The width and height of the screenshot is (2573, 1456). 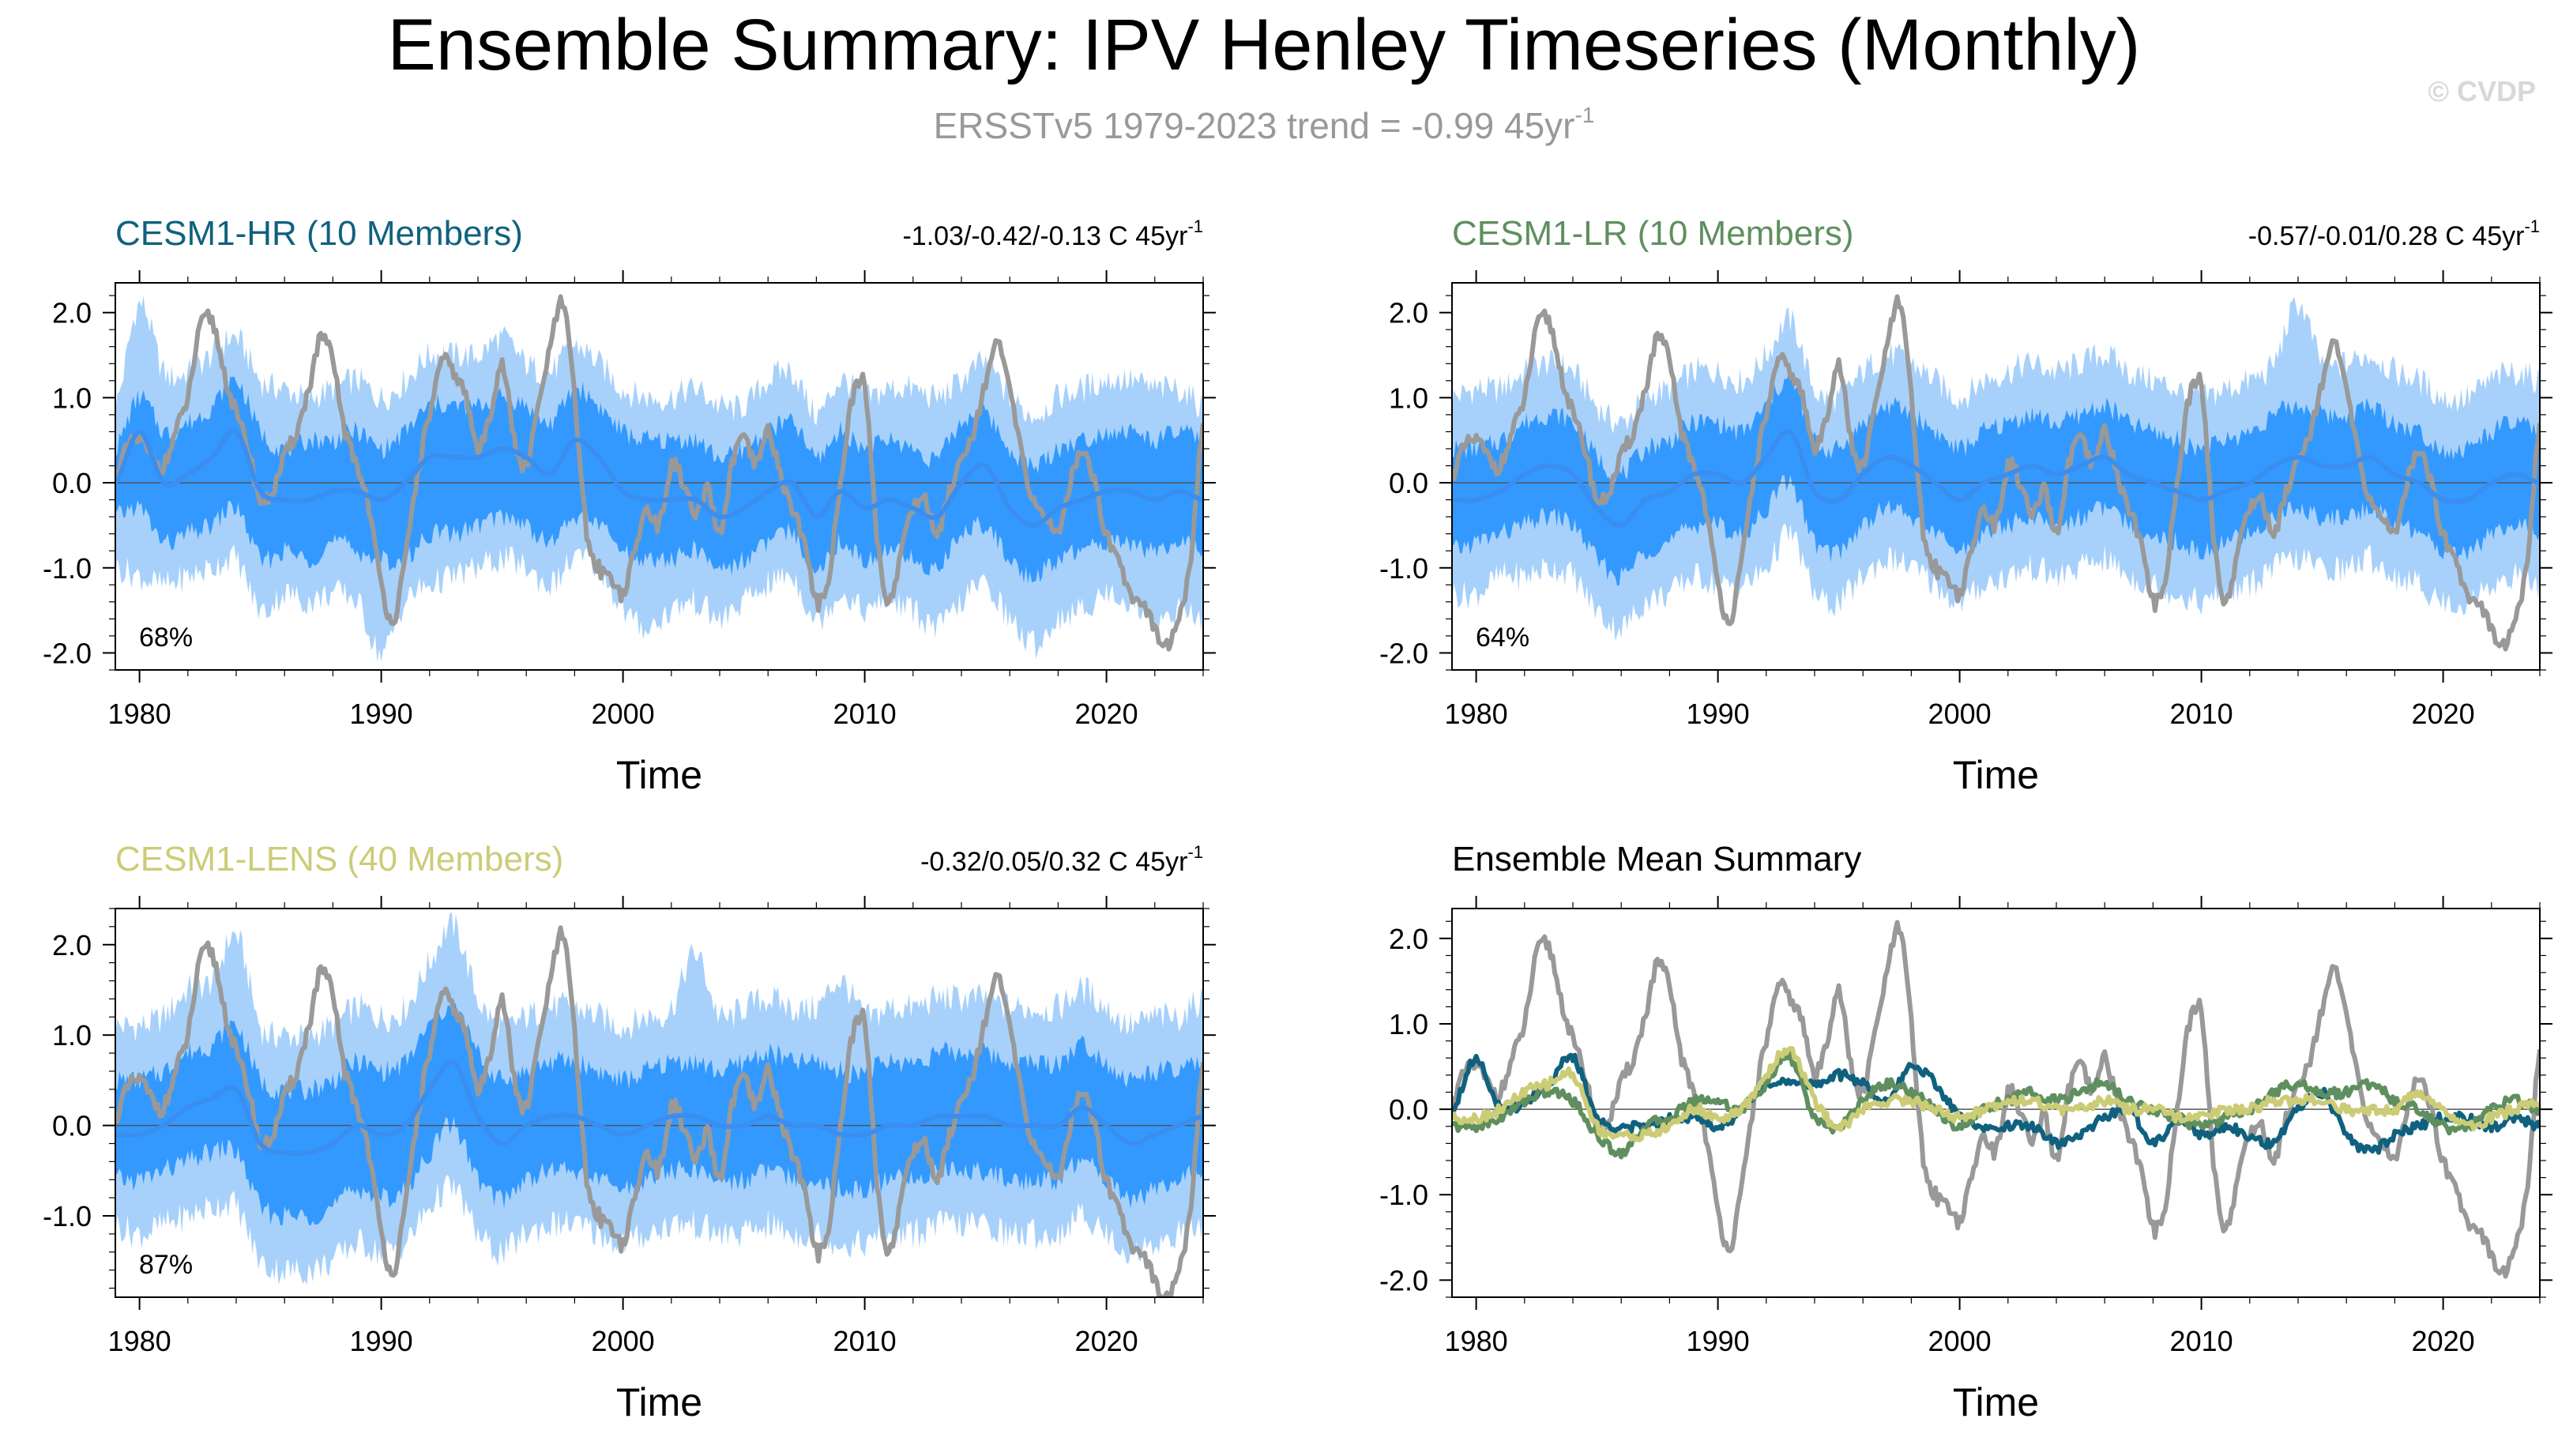 I want to click on lr-plot-frame, so click(x=1996, y=476).